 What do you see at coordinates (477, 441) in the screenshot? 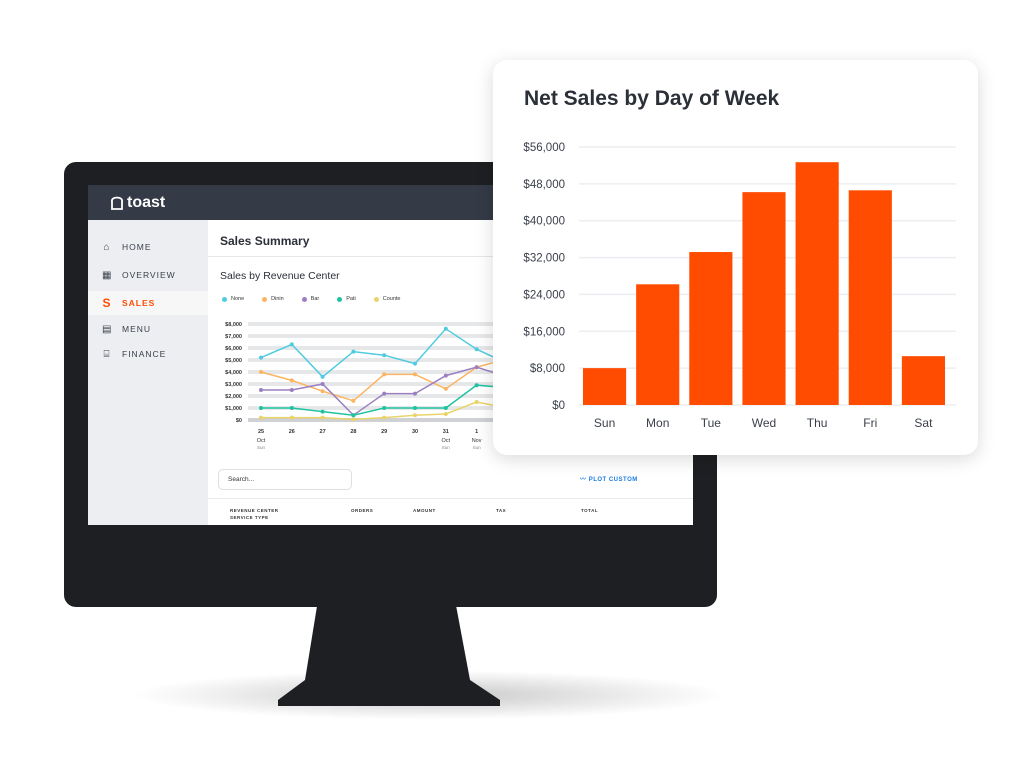
I see `x-tick-sublabel: Nov` at bounding box center [477, 441].